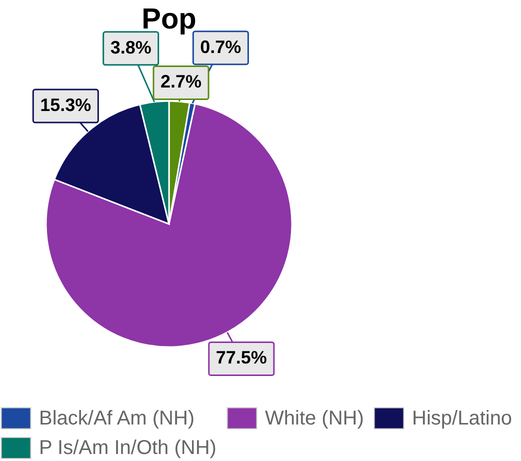  I want to click on data-label: 77.5%, so click(241, 358).